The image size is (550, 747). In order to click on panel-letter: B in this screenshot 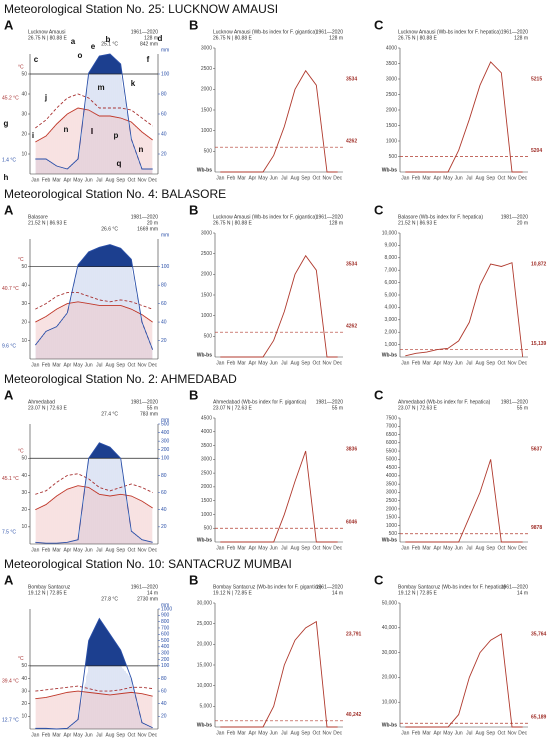, I will do `click(193, 394)`.